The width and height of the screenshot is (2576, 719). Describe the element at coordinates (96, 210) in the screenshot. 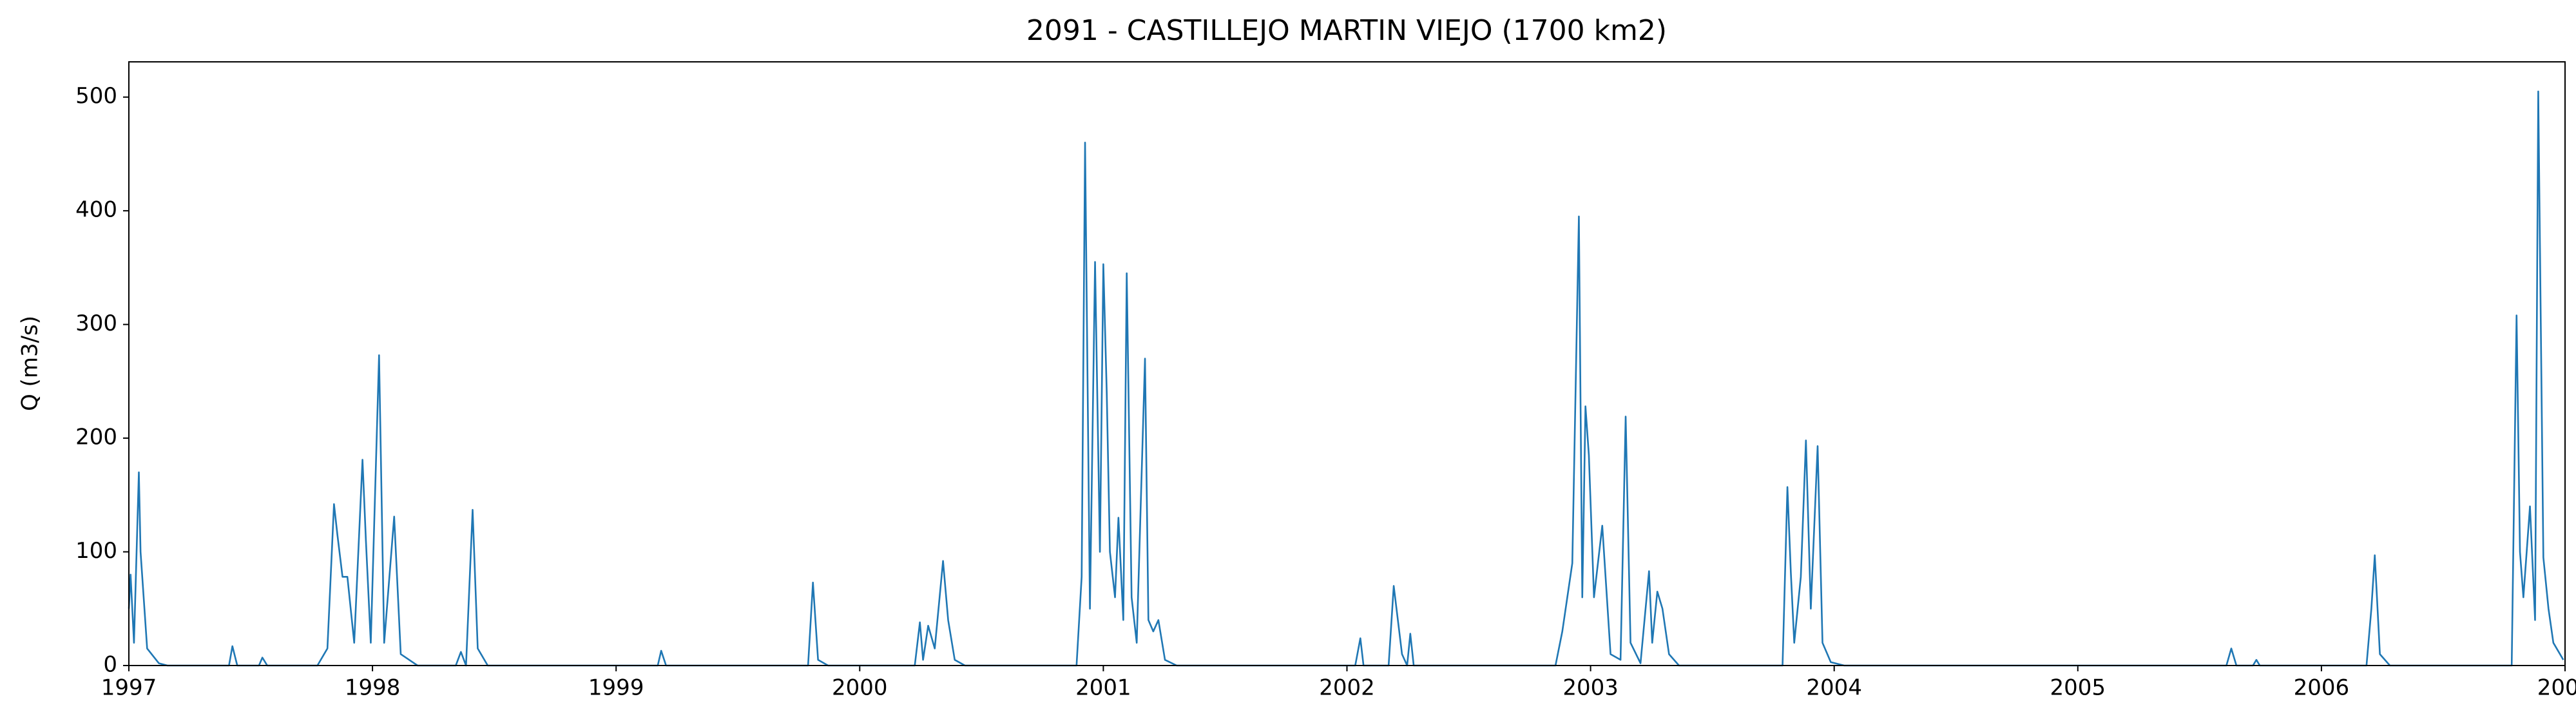

I see `y-tick-label: 400` at that location.